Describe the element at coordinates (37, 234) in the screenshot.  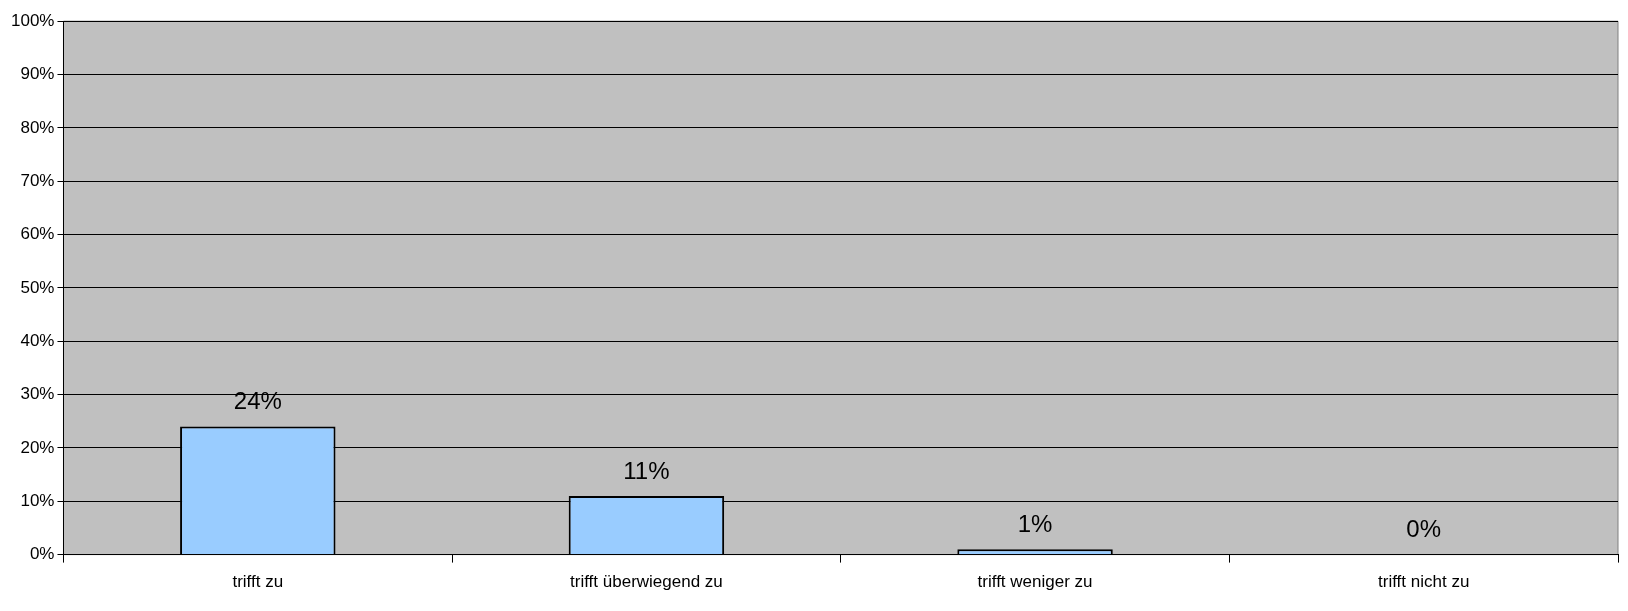
I see `y-tick-label: 60%` at that location.